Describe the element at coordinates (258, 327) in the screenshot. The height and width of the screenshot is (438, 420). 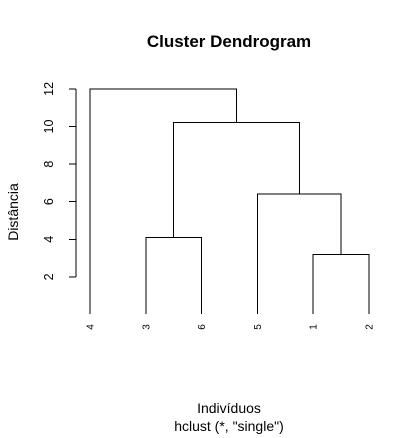
I see `leaf-label: 5` at that location.